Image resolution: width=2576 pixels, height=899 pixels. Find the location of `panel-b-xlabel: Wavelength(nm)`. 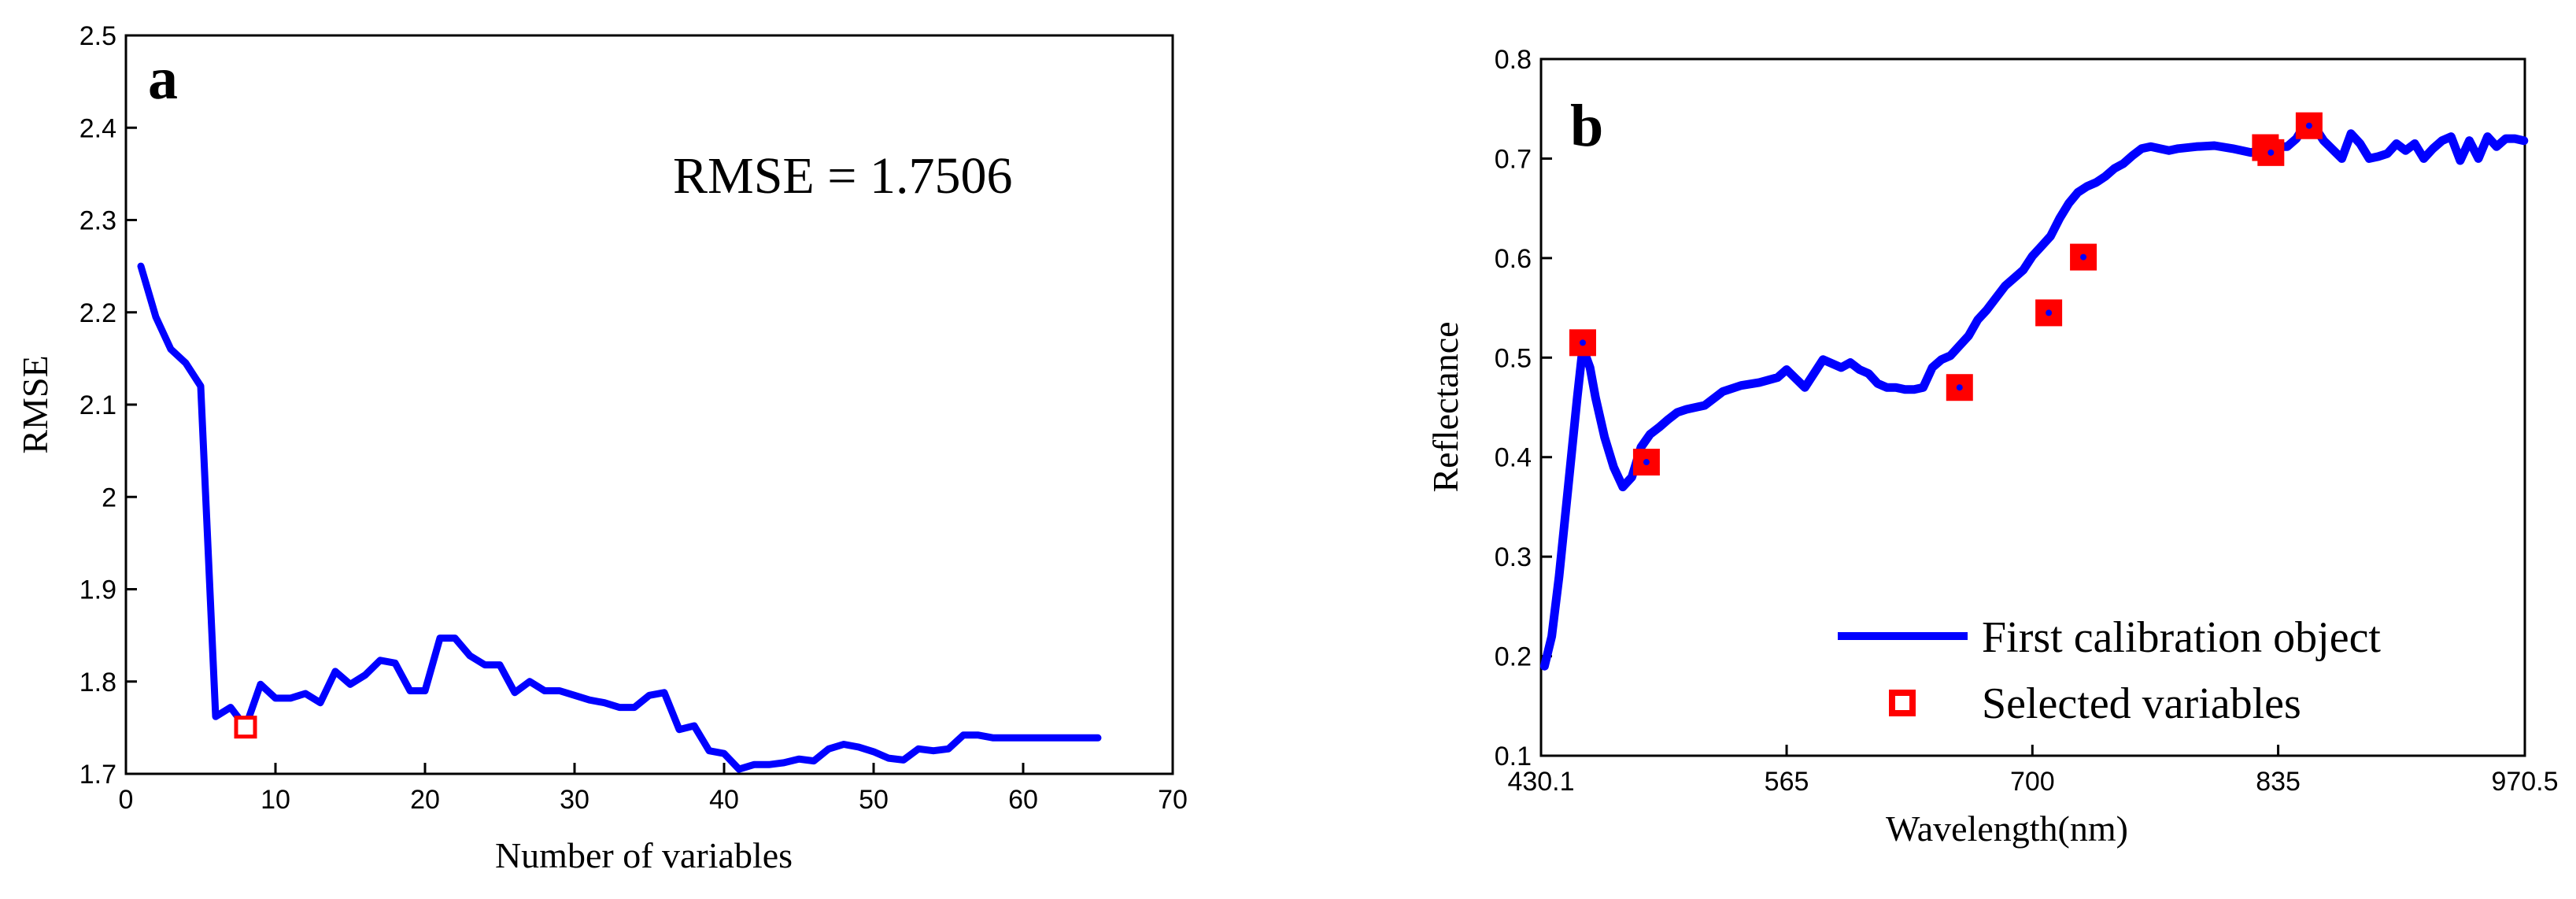

panel-b-xlabel: Wavelength(nm) is located at coordinates (2007, 828).